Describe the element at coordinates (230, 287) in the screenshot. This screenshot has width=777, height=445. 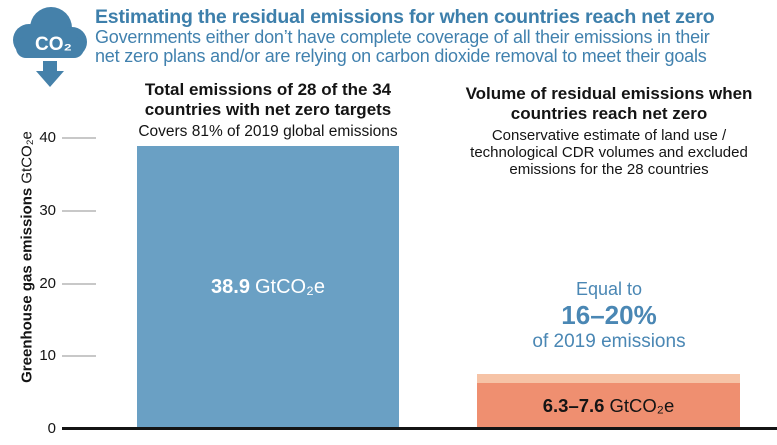
I see `total-emissions-value: 38.9` at that location.